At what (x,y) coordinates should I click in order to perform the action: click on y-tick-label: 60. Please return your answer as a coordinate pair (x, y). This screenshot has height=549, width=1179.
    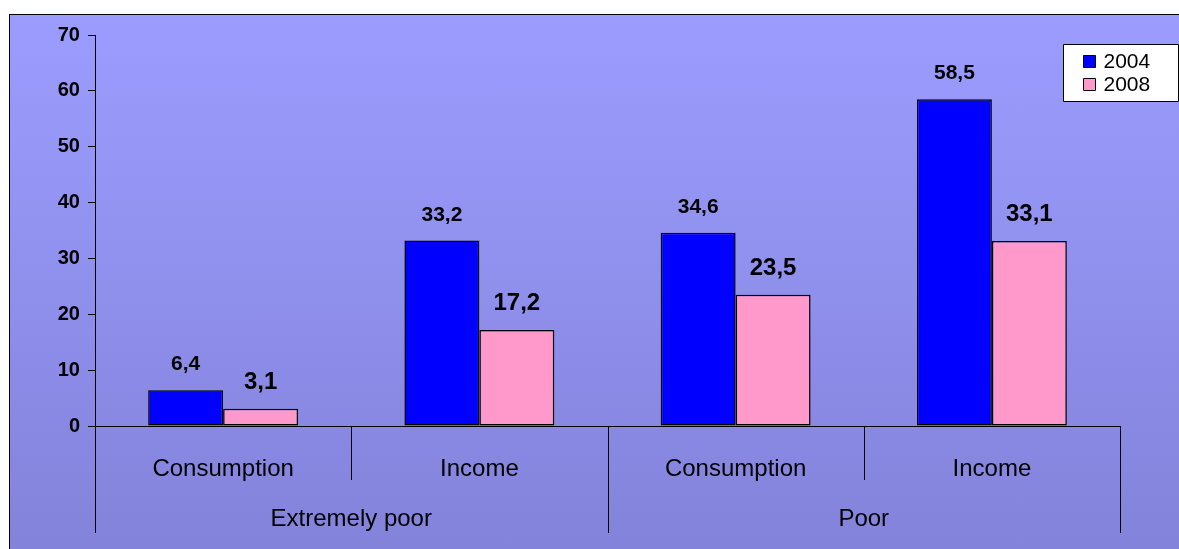
    Looking at the image, I should click on (68, 89).